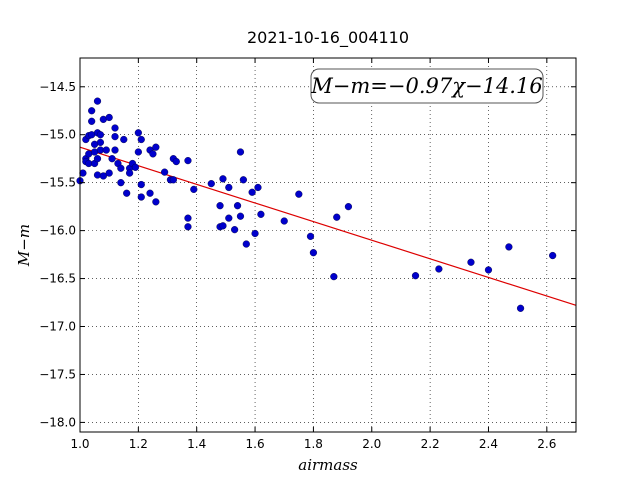 The image size is (640, 484). Describe the element at coordinates (57, 183) in the screenshot. I see `y-tick-label: −15.5` at that location.